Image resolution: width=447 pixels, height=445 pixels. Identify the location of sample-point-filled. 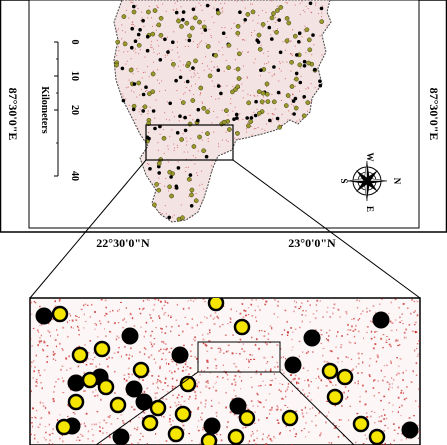
(134, 389).